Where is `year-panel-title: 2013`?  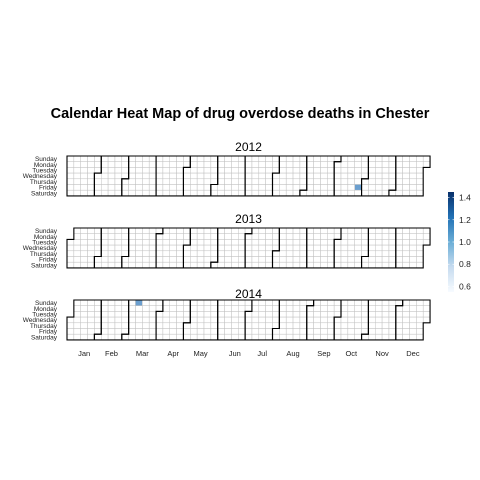
year-panel-title: 2013 is located at coordinates (248, 219).